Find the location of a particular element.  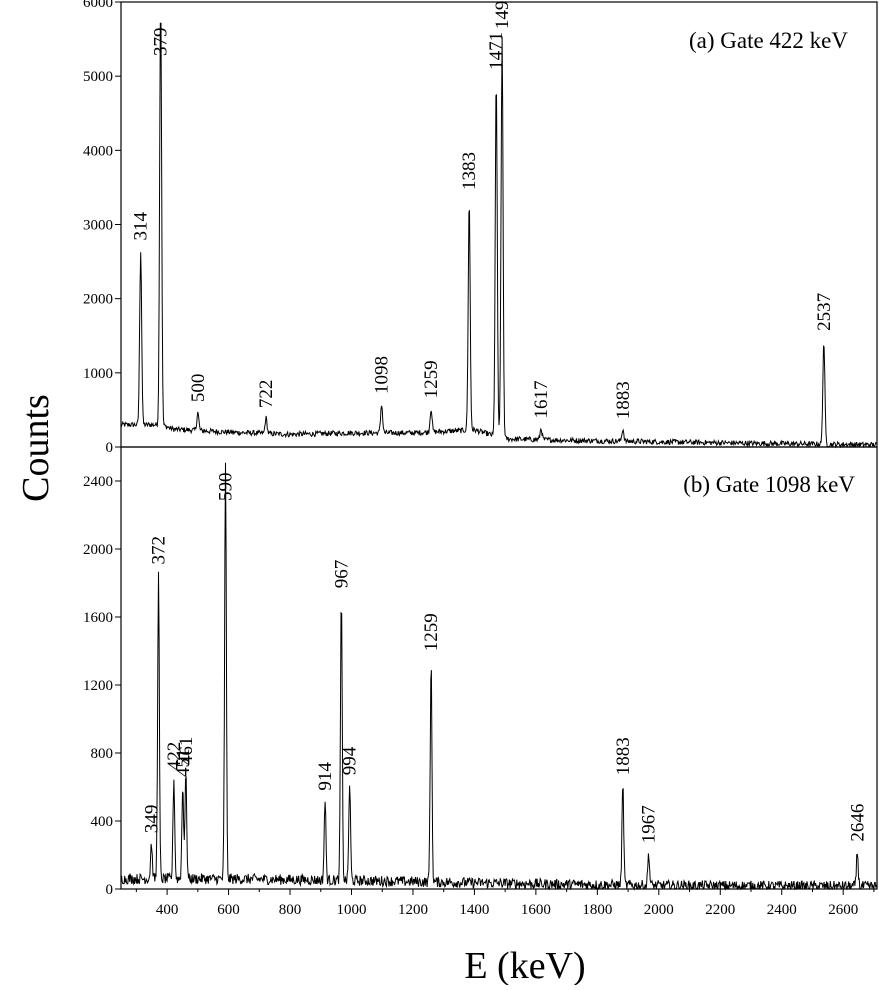

panel-title: (a) Gate 422 keV is located at coordinates (768, 40).